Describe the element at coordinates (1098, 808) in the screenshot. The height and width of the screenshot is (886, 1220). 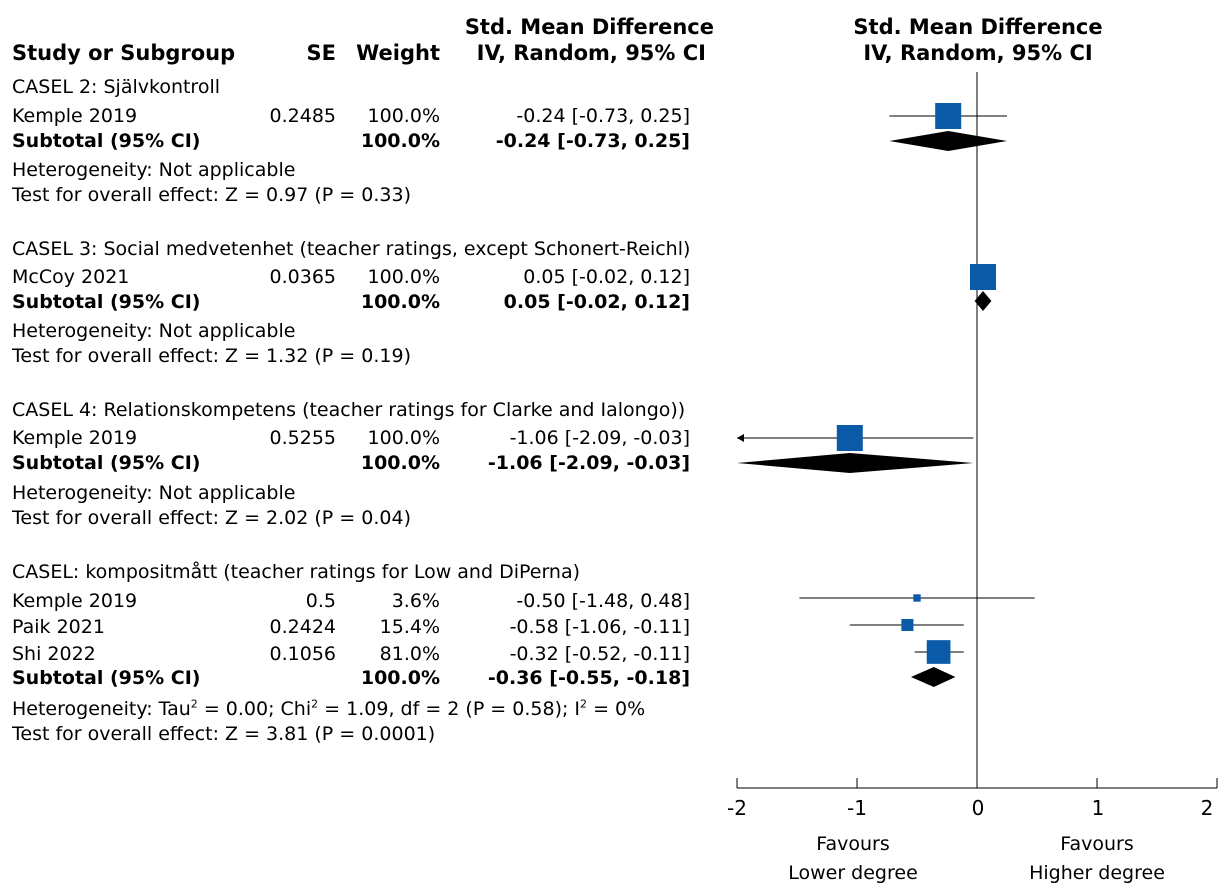
I see `axis-tick-label: 1` at that location.